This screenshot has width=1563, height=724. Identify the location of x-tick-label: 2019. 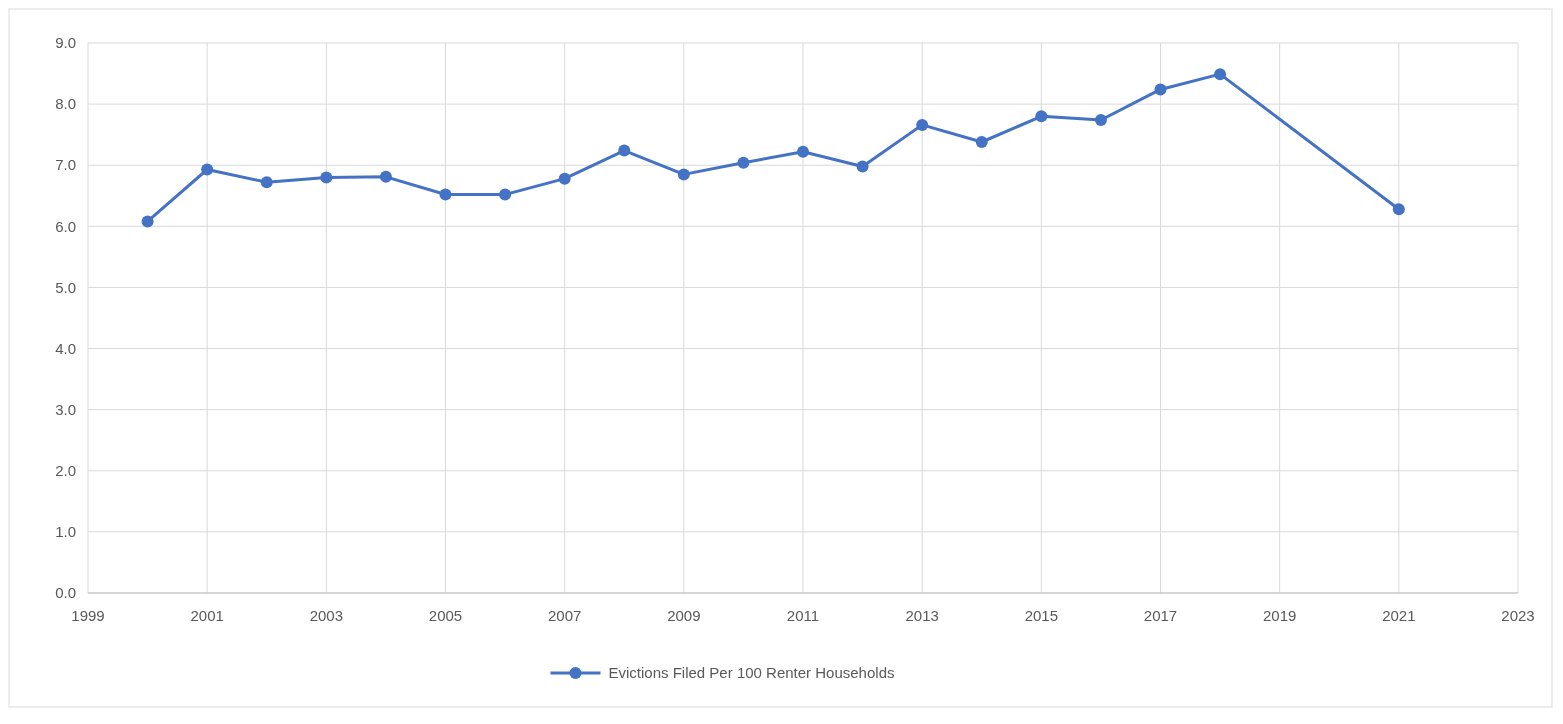
(1279, 615).